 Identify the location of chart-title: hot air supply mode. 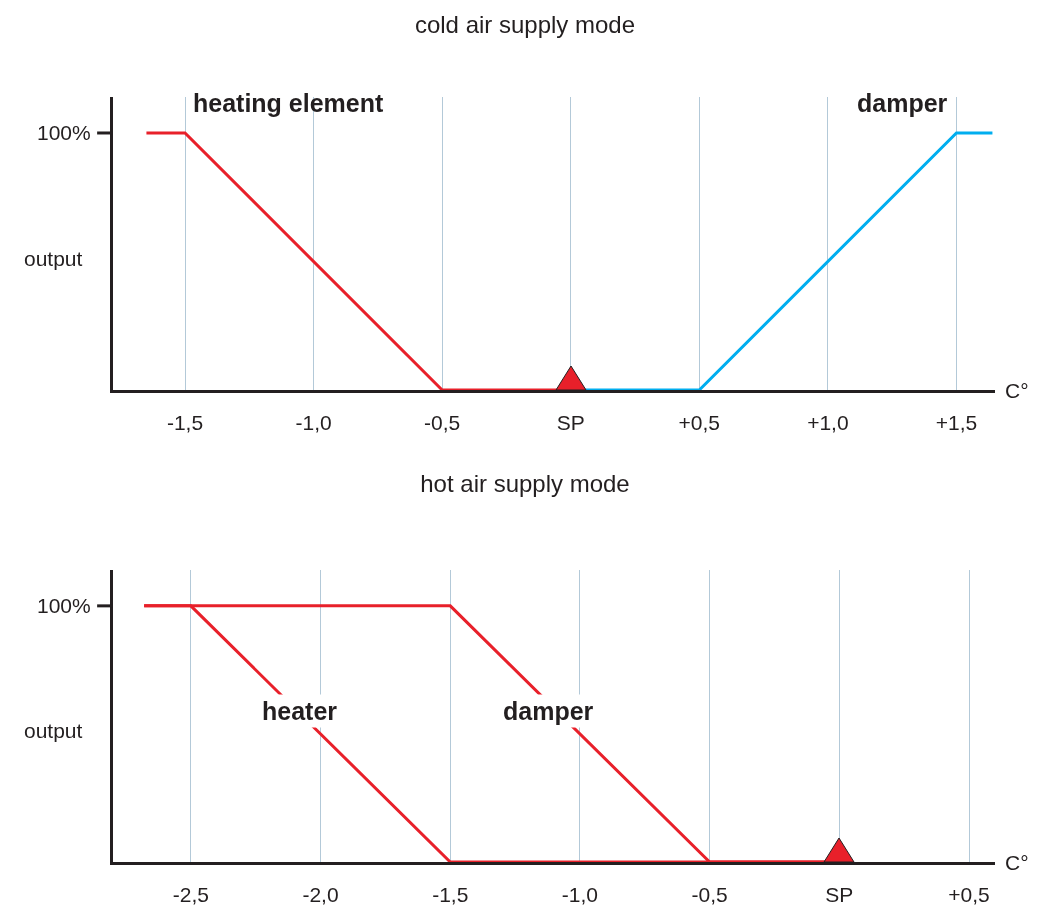
(525, 484).